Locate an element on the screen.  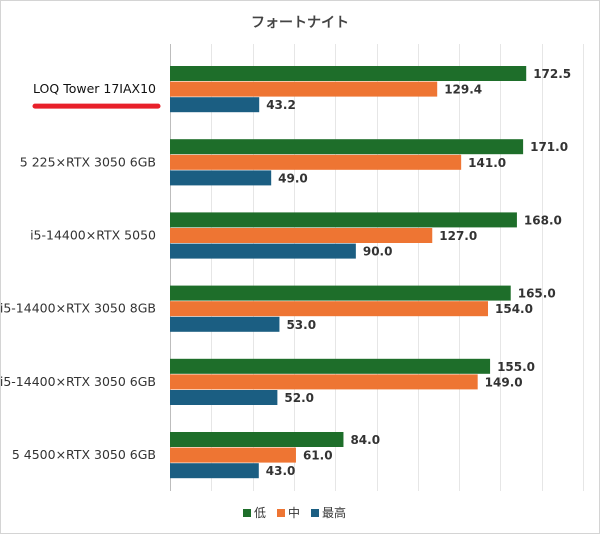
category-label: LOQ Tower 17IAX10 is located at coordinates (94, 88).